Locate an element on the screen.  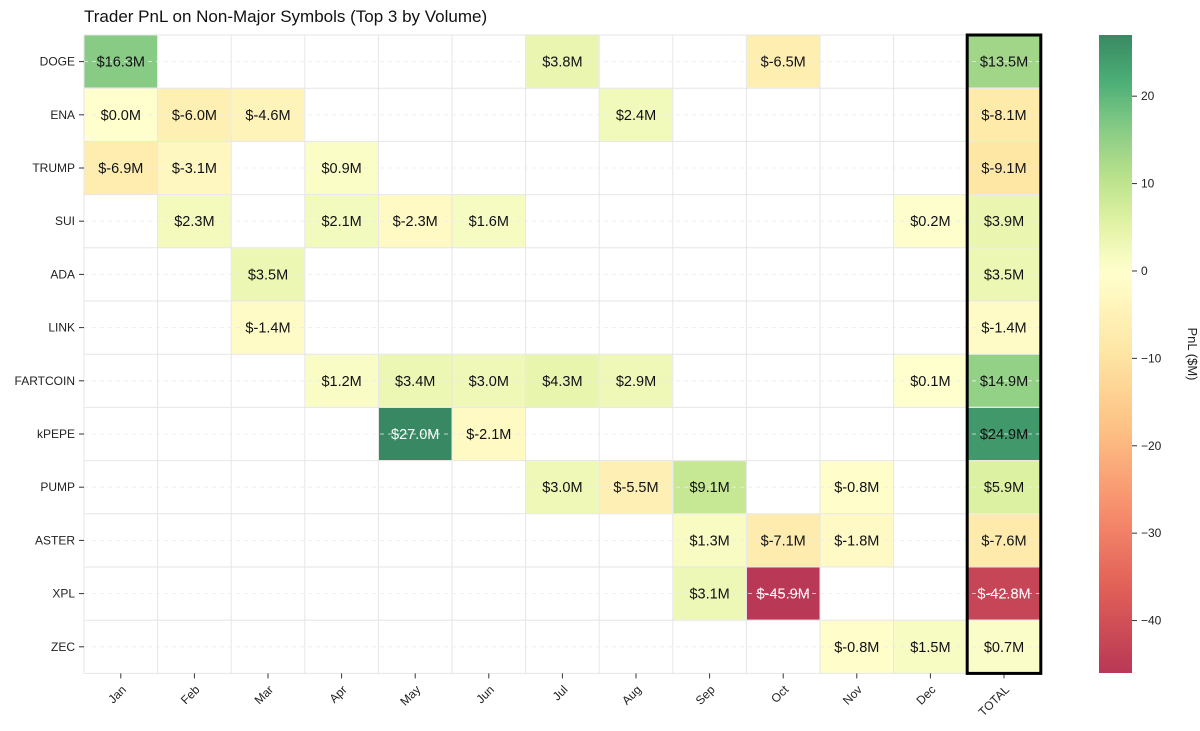
y-tick-label: ADA is located at coordinates (62, 274).